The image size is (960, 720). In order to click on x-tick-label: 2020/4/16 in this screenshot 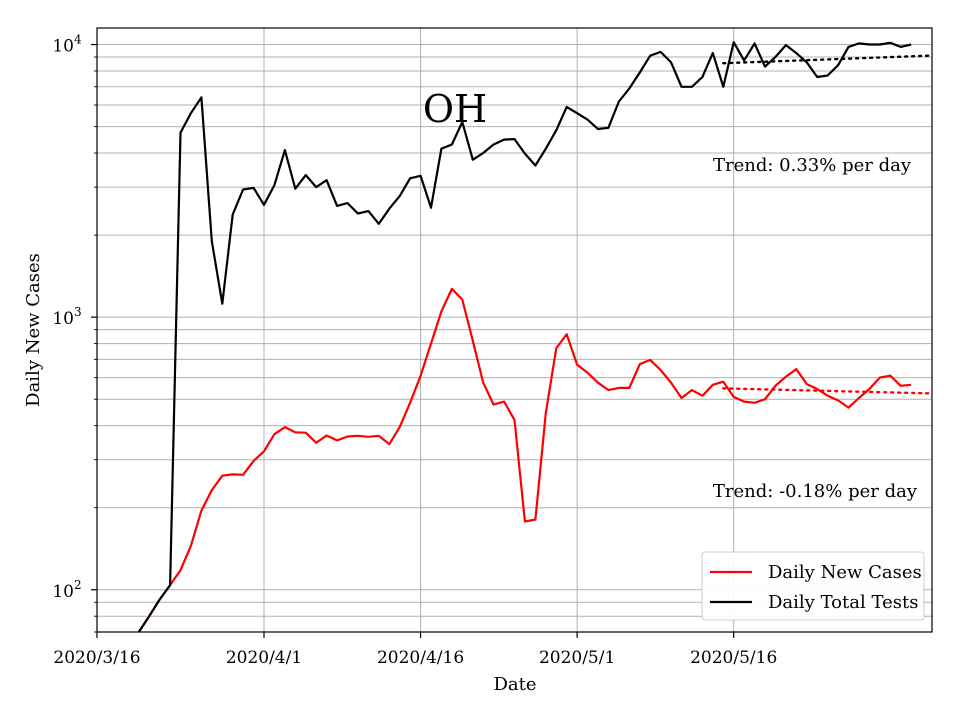, I will do `click(420, 658)`.